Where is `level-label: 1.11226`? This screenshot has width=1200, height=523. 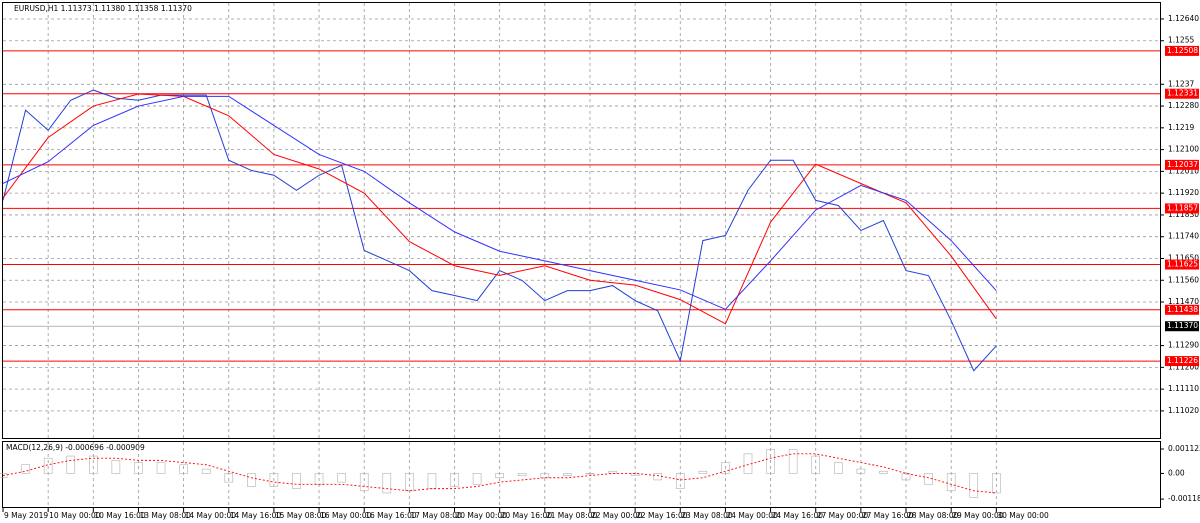
level-label: 1.11226 is located at coordinates (1182, 360).